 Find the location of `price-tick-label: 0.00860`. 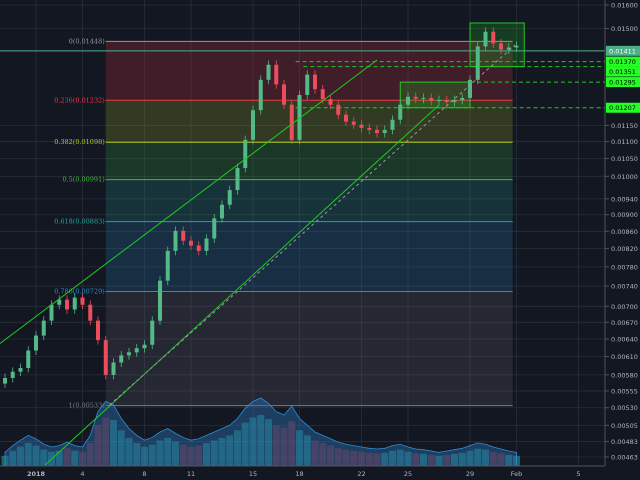

price-tick-label: 0.00860 is located at coordinates (624, 232).